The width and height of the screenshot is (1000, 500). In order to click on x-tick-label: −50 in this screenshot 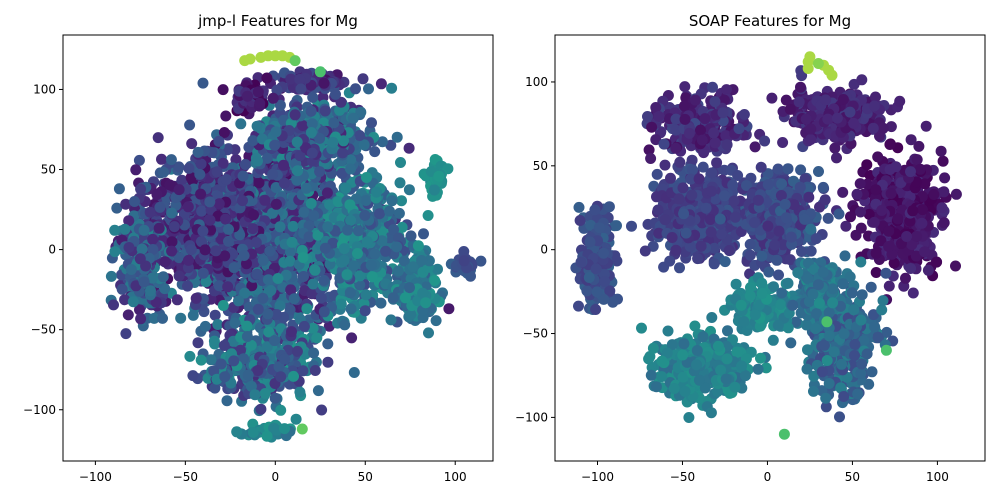, I will do `click(185, 477)`.